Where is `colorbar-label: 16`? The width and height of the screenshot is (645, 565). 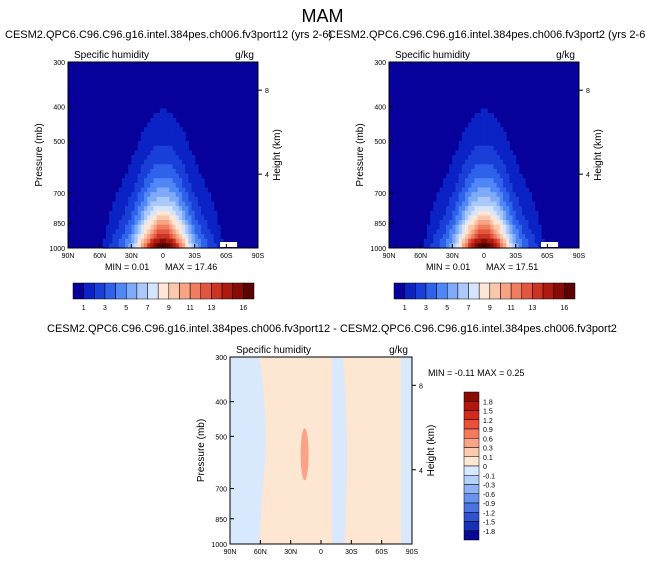 colorbar-label: 16 is located at coordinates (243, 308).